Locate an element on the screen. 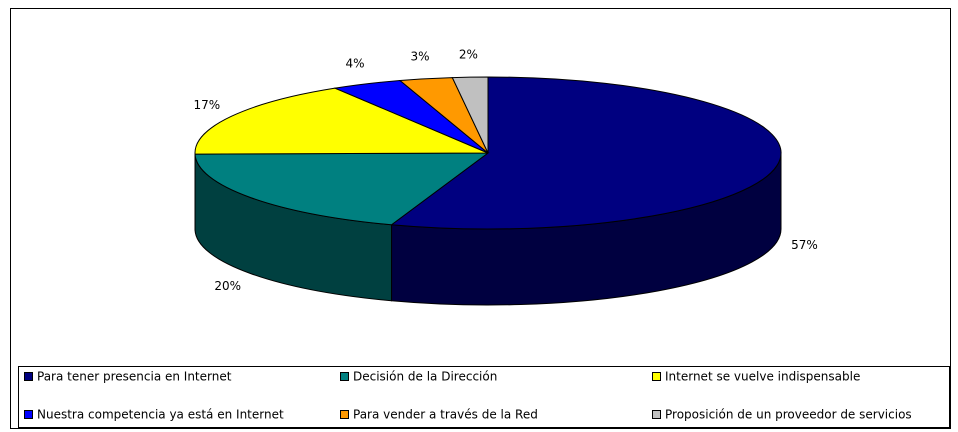 This screenshot has width=958, height=432. legend-label: Proposición de un proveedor de servicios is located at coordinates (788, 415).